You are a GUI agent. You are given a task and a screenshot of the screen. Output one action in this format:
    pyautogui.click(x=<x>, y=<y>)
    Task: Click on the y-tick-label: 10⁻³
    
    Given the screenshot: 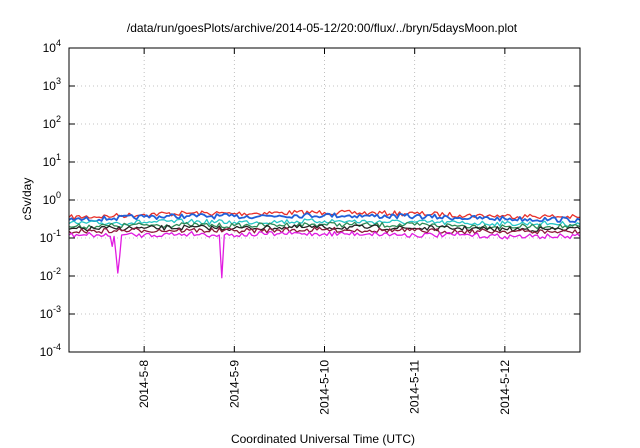 What is the action you would take?
    pyautogui.click(x=50, y=312)
    